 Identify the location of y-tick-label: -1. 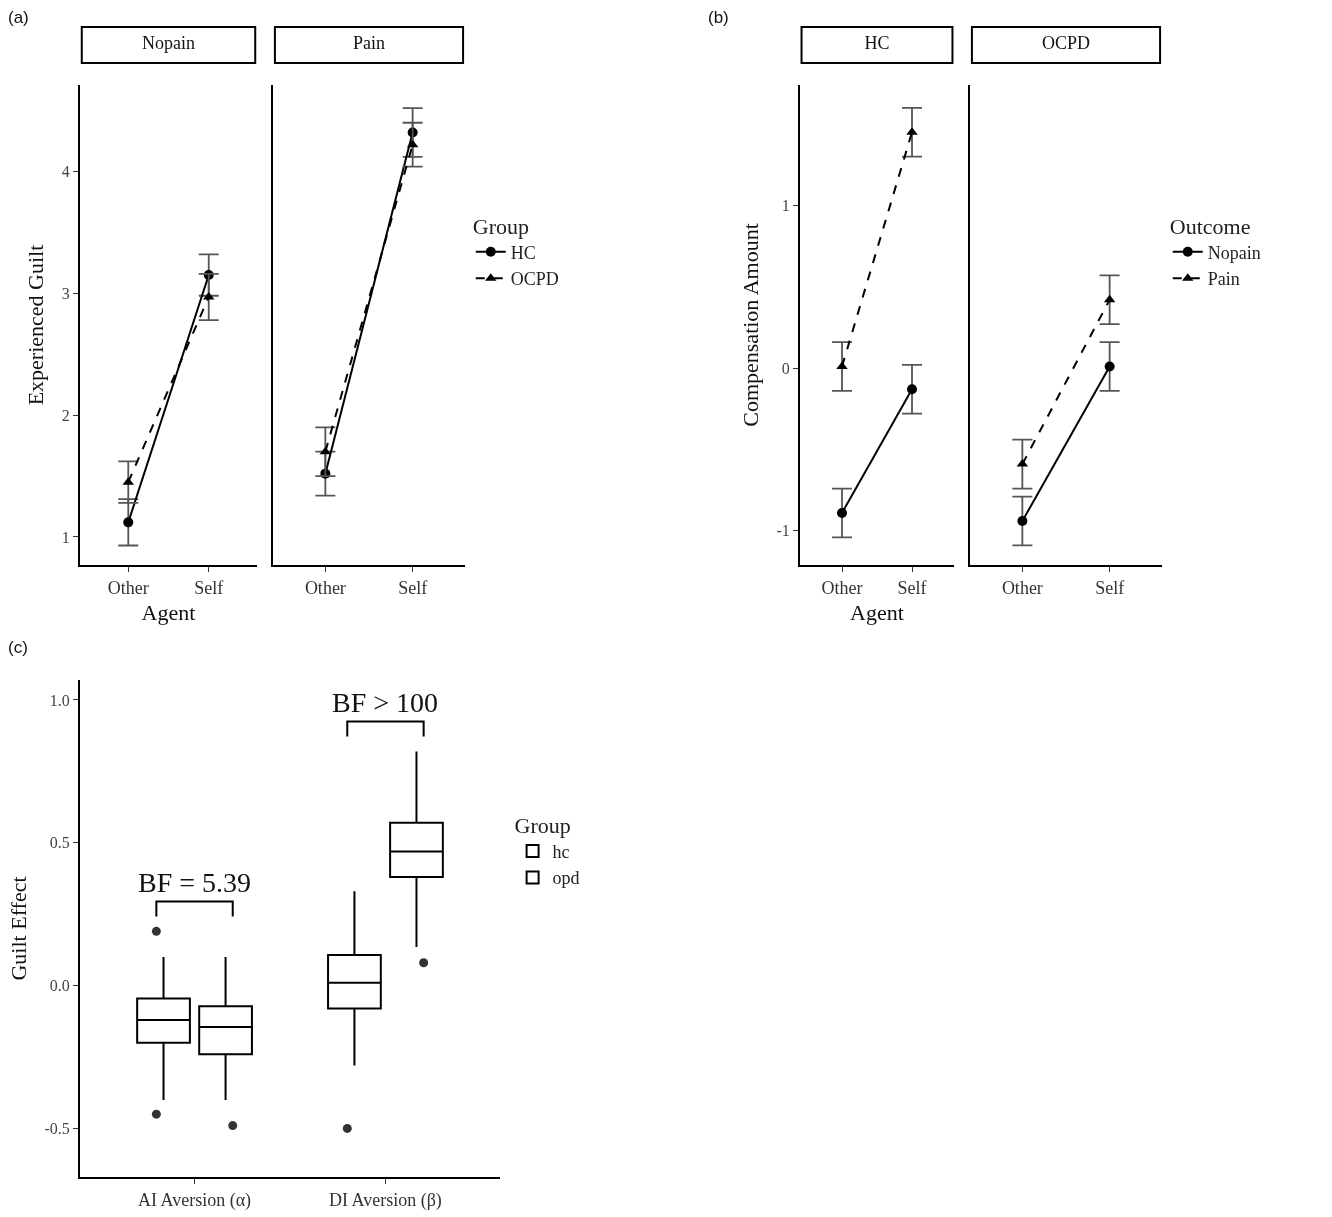
(783, 531).